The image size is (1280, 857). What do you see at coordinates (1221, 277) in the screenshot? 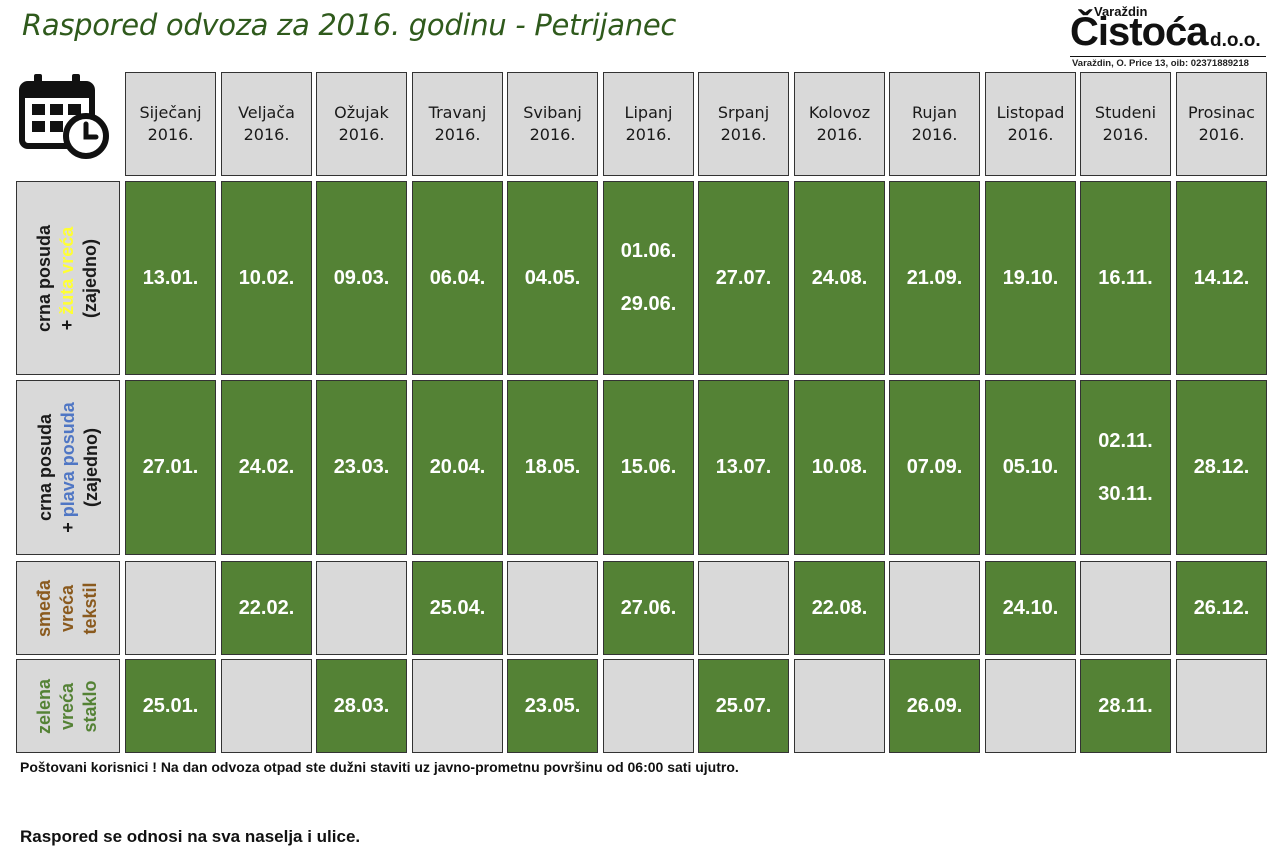
I see `pickup-date: 14.12.` at bounding box center [1221, 277].